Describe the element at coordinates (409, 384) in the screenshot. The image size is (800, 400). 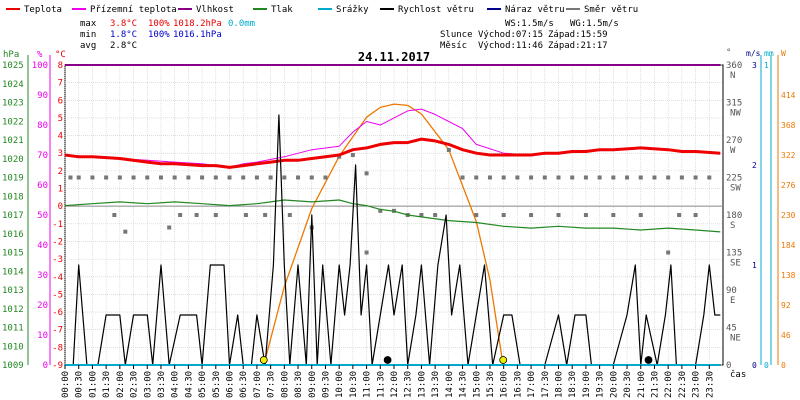
I see `x-tick-label: 12:30` at that location.